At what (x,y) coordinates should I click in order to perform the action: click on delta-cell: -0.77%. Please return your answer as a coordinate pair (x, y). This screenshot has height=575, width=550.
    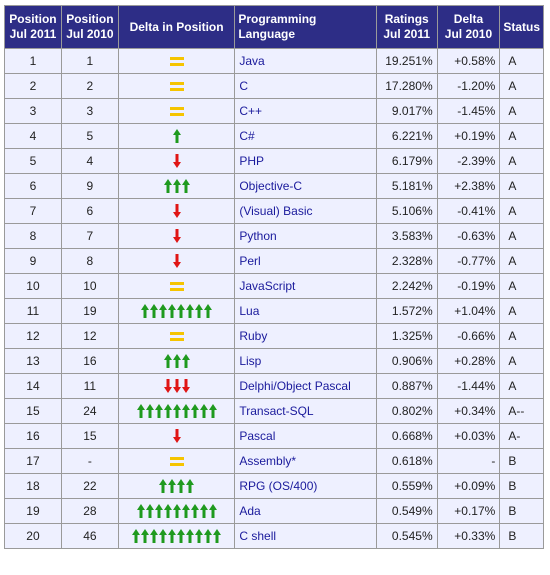
    Looking at the image, I should click on (468, 261).